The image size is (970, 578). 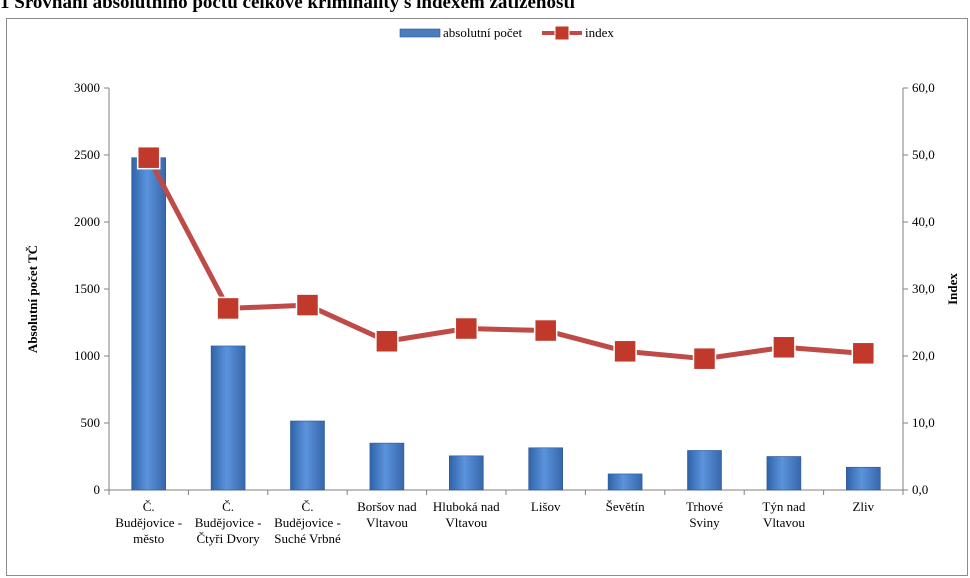 What do you see at coordinates (704, 506) in the screenshot?
I see `category-label-line: Trhové` at bounding box center [704, 506].